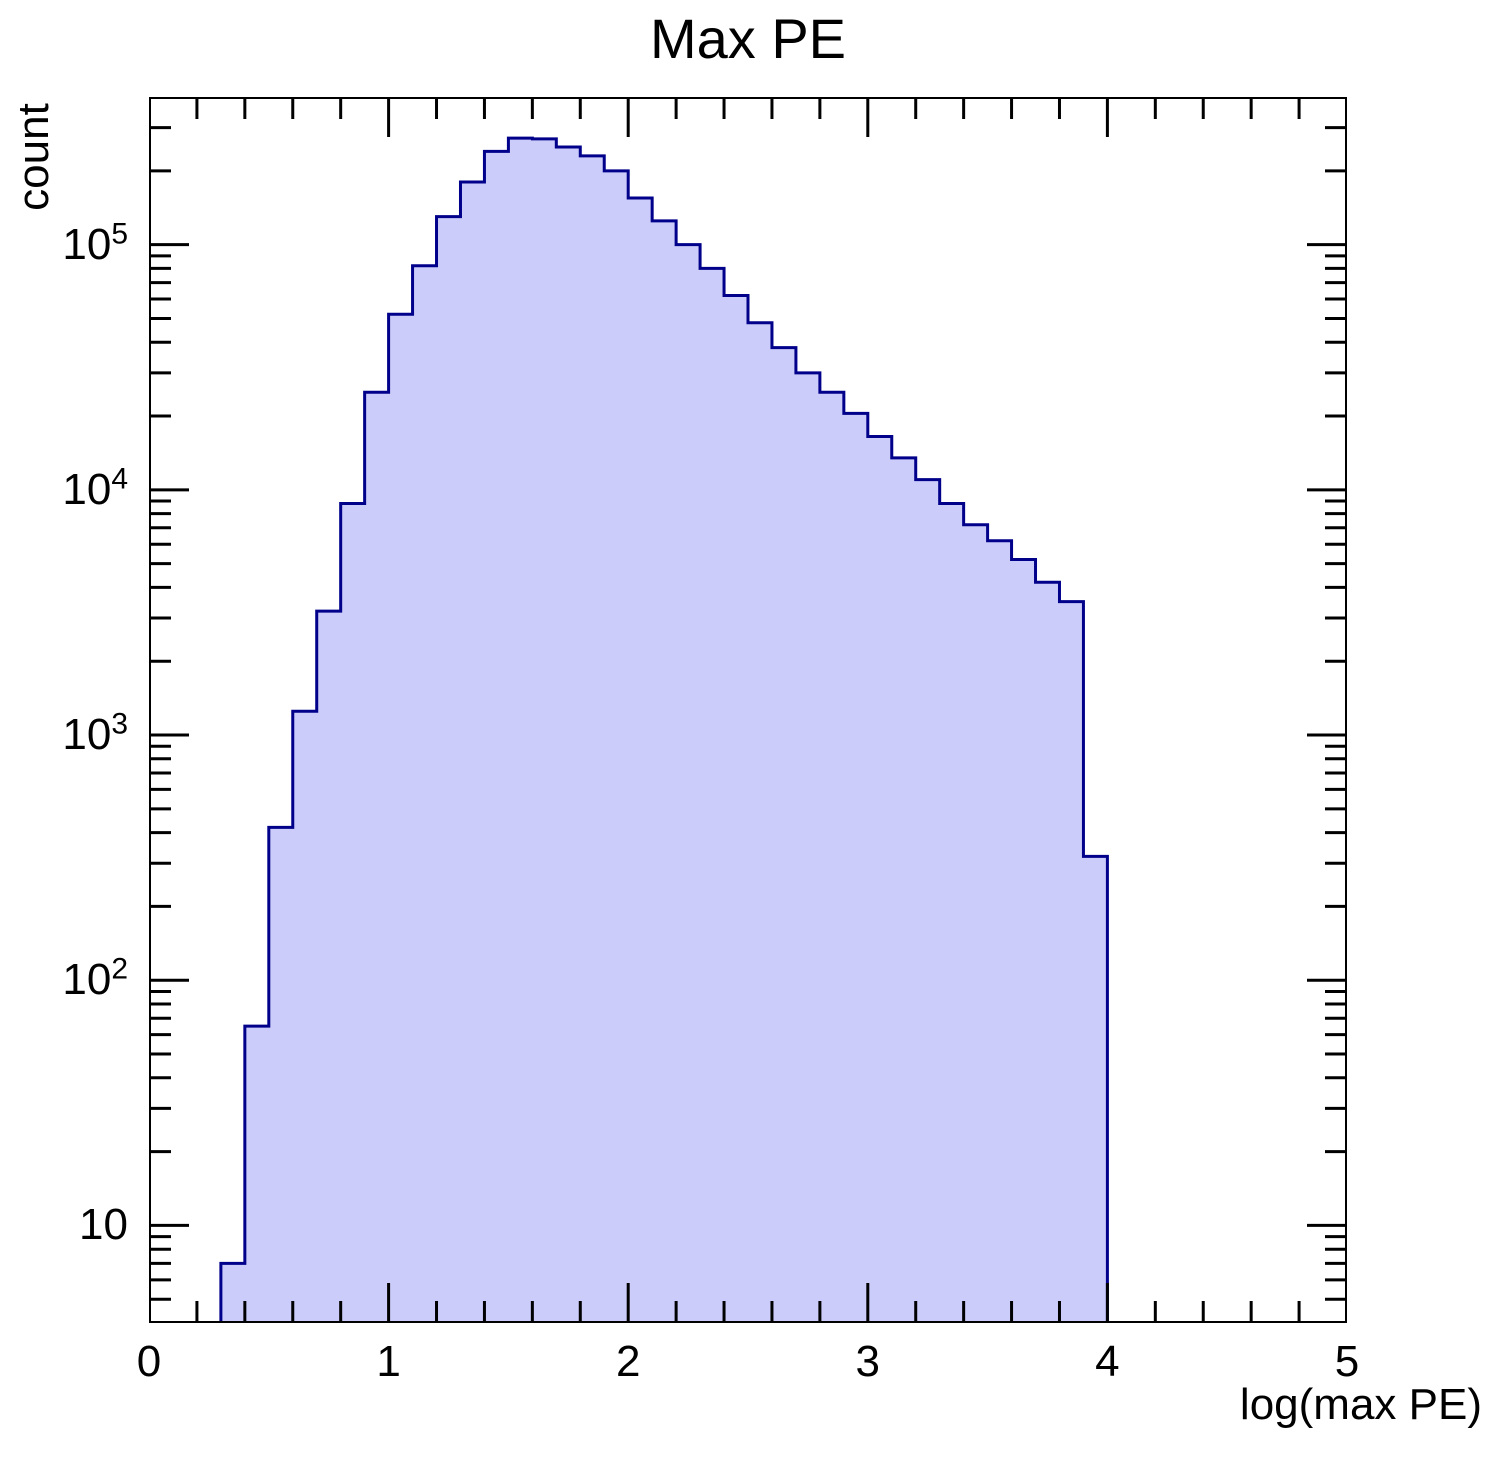 The height and width of the screenshot is (1472, 1496). I want to click on x-axis-title: log(max PE), so click(1360, 1404).